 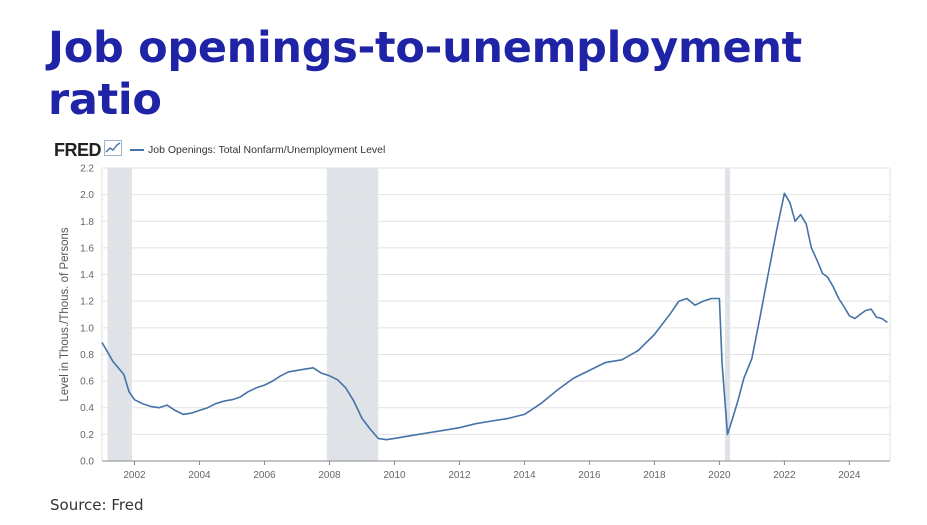 I want to click on y-axis-label: Level in Thous./Thous. of Persons, so click(x=65, y=314).